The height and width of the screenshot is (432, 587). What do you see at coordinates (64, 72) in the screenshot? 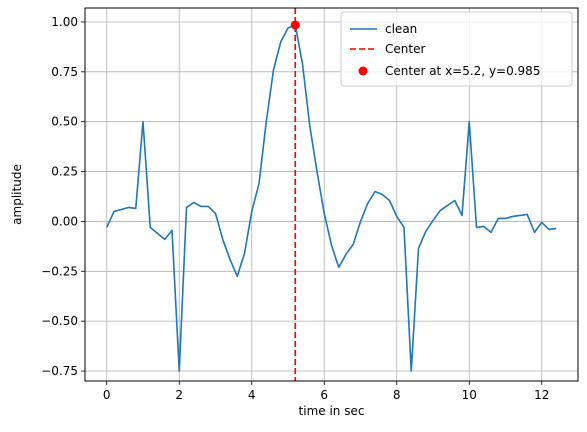
I see `y-tick-label: 0.75` at bounding box center [64, 72].